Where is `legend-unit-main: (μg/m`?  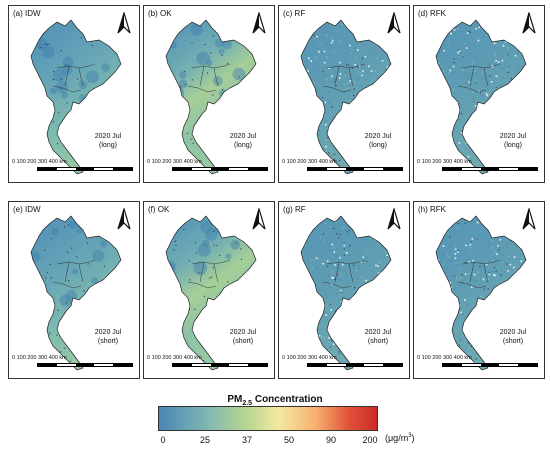
legend-unit-main: (μg/m is located at coordinates (397, 438).